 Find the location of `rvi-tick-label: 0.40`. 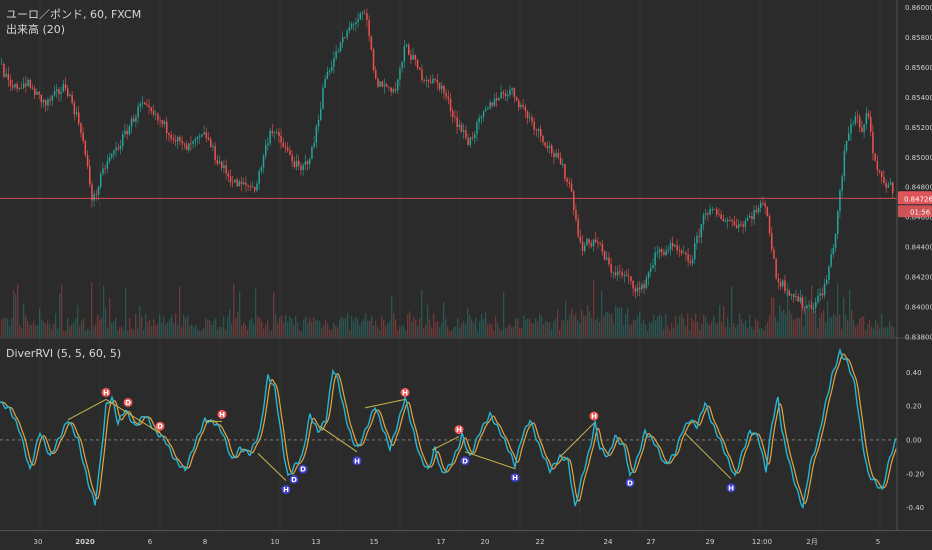

rvi-tick-label: 0.40 is located at coordinates (914, 373).